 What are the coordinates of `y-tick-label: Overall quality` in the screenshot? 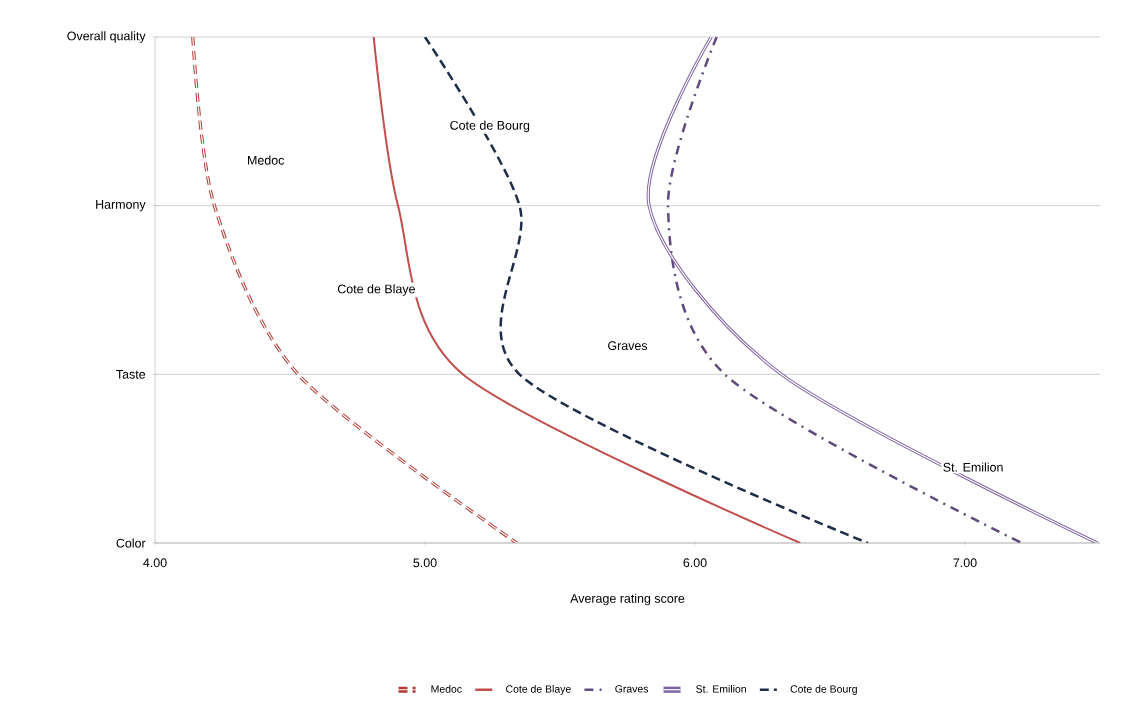 It's located at (106, 37).